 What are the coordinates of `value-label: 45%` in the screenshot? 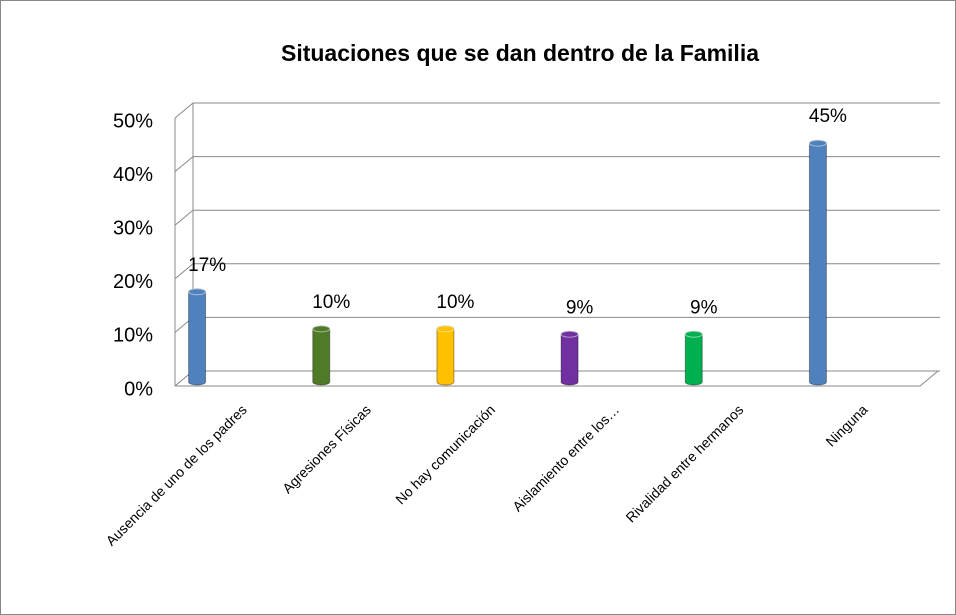 It's located at (828, 116).